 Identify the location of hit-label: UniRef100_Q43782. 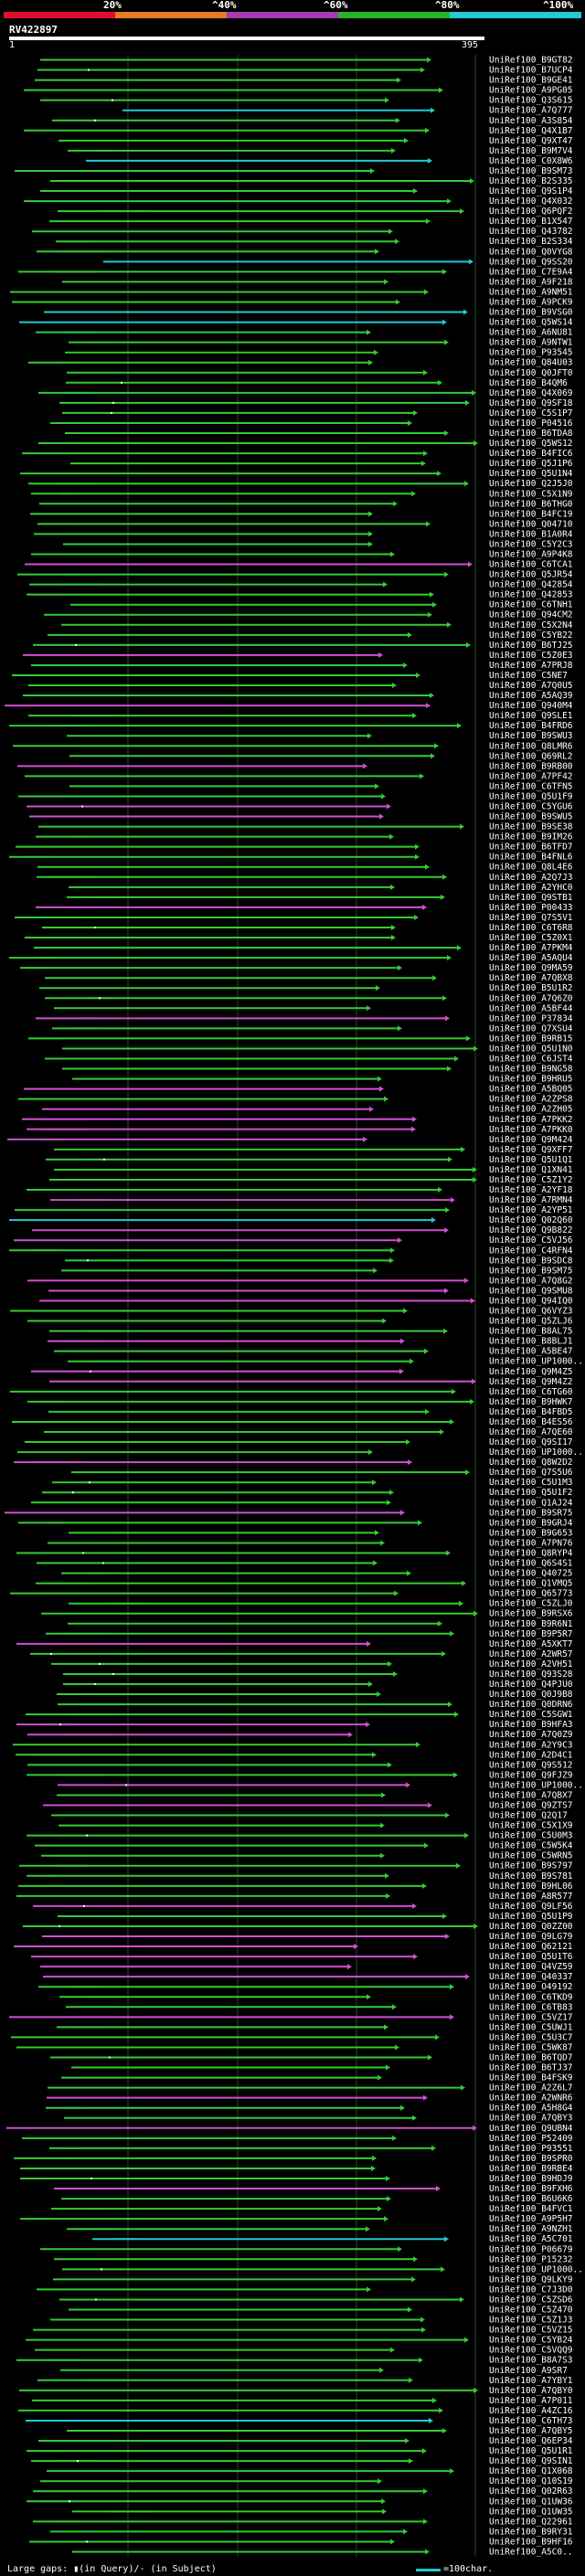
(531, 232).